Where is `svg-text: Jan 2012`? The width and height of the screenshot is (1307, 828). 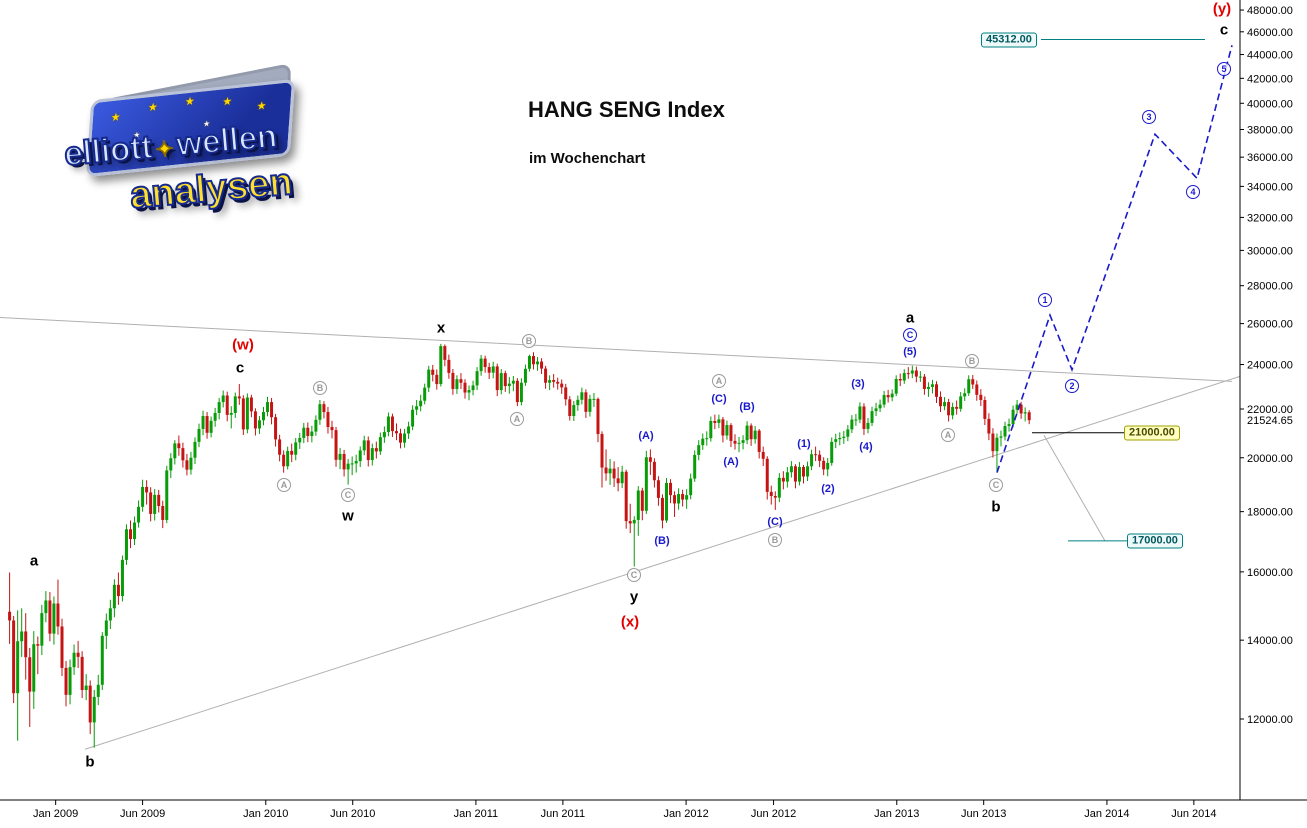
svg-text: Jan 2012 is located at coordinates (685, 814).